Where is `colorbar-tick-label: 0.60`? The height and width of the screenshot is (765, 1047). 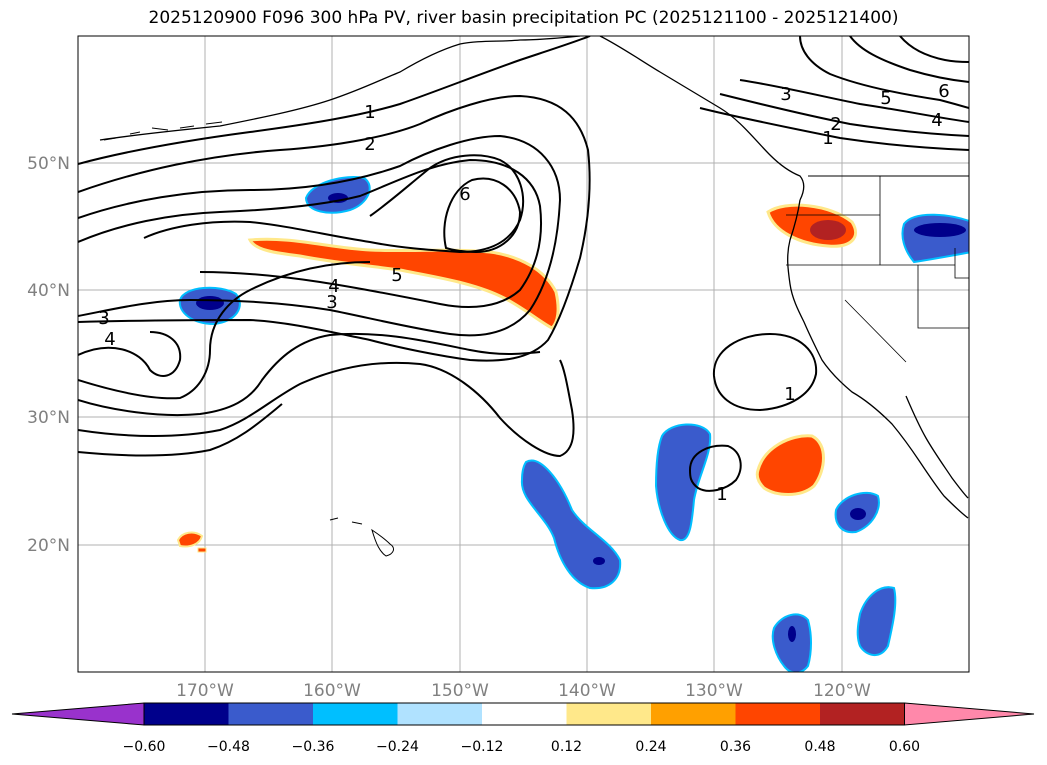 colorbar-tick-label: 0.60 is located at coordinates (904, 747).